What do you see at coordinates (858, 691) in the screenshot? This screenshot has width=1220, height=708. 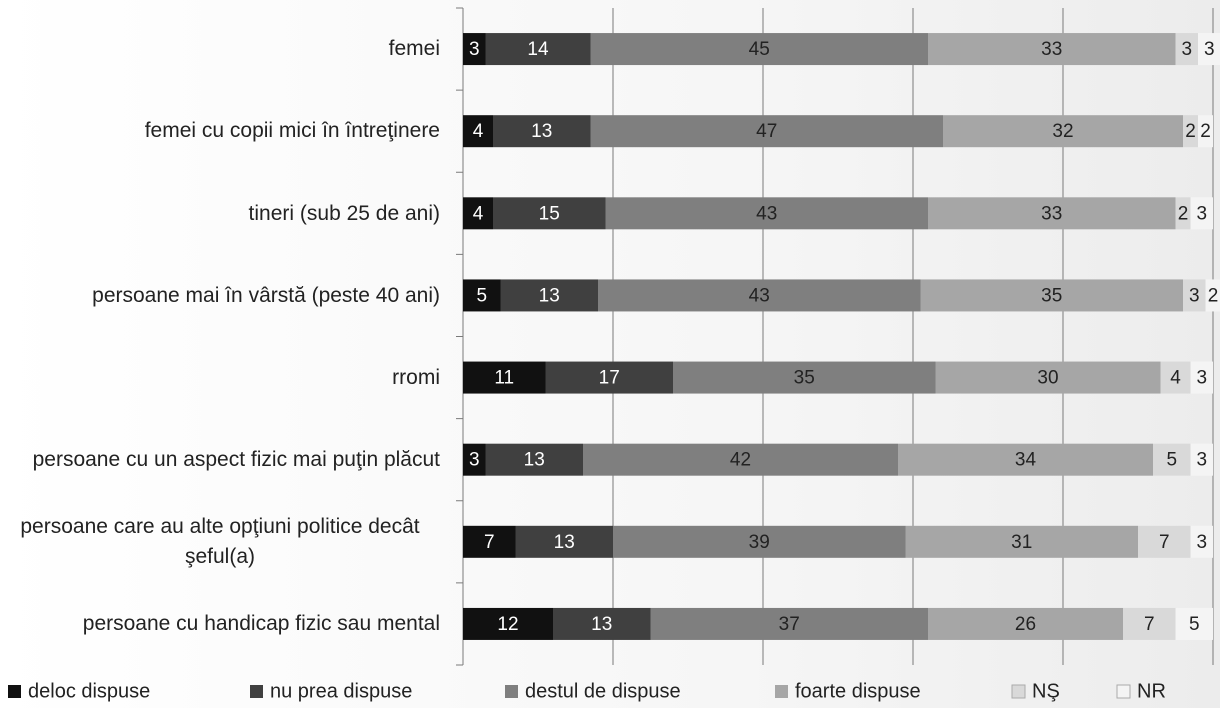 I see `legend-label: foarte dispuse` at bounding box center [858, 691].